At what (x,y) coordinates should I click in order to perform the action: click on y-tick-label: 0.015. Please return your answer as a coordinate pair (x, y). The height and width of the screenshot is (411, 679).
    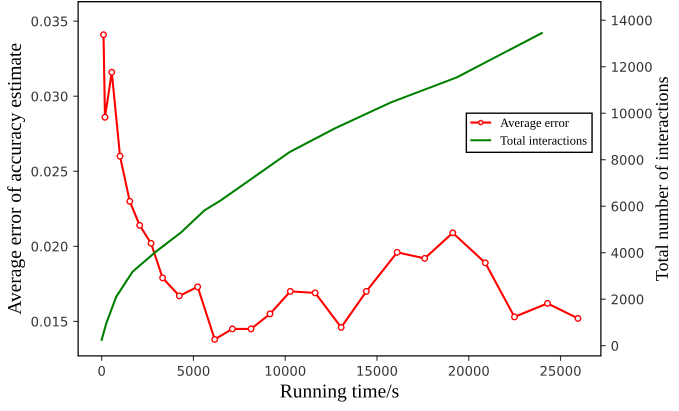
    Looking at the image, I should click on (49, 321).